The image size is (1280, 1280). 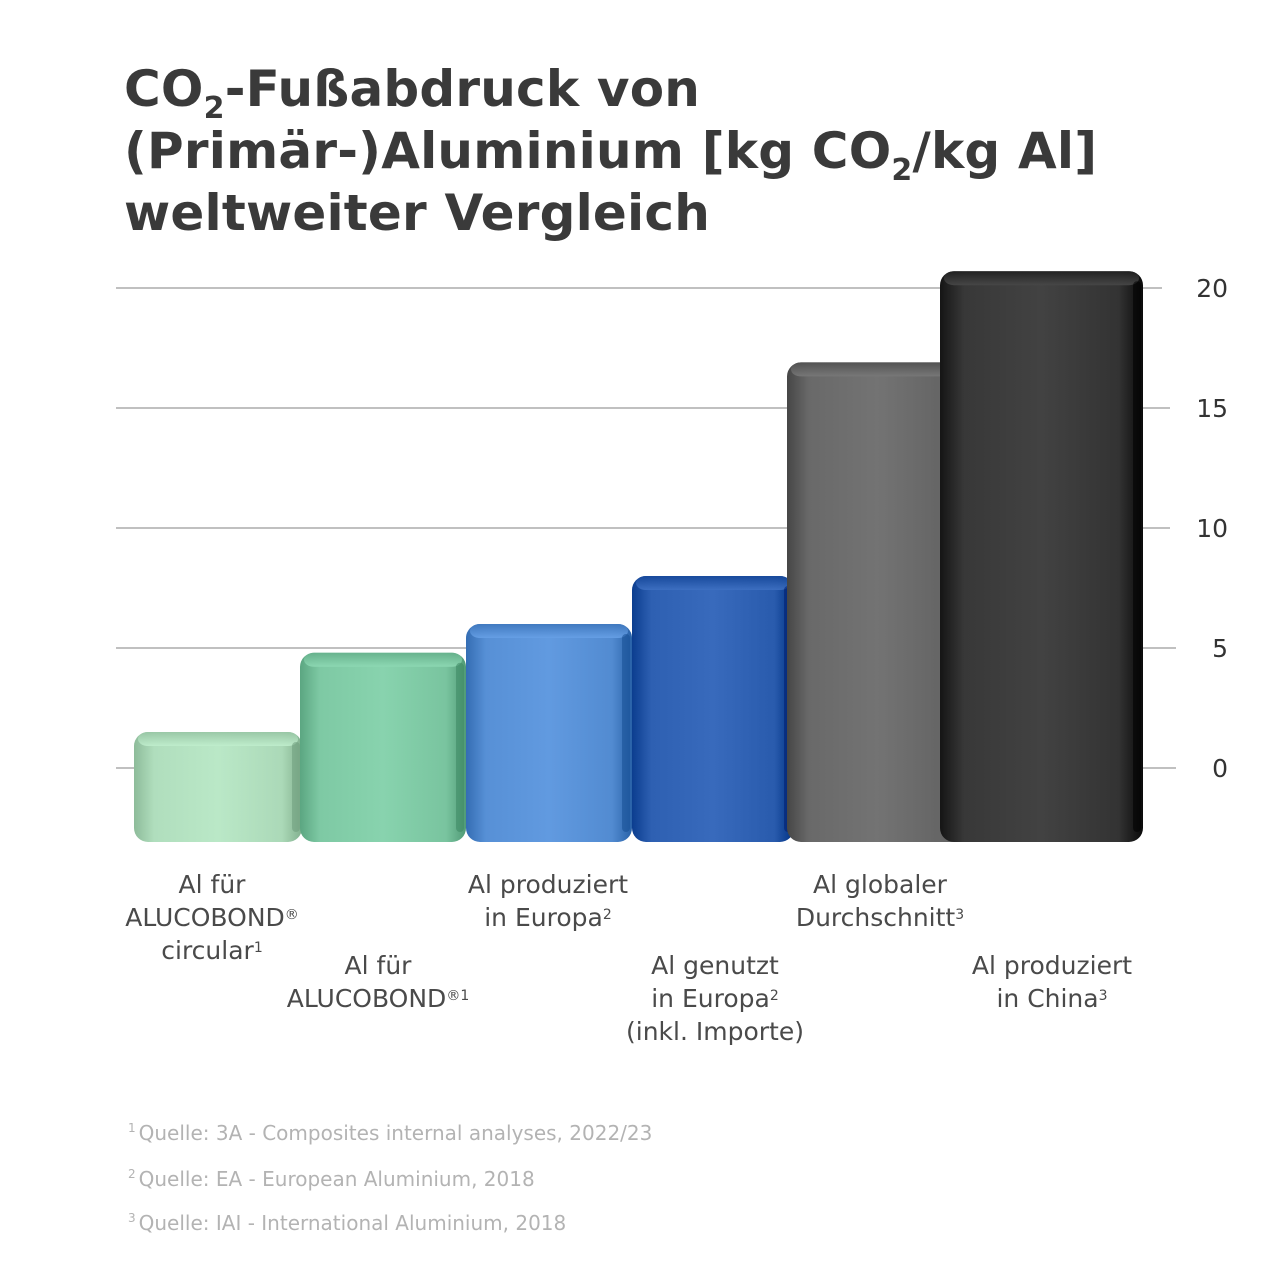 I want to click on label-line: ALUCOBOND®, so click(x=212, y=917).